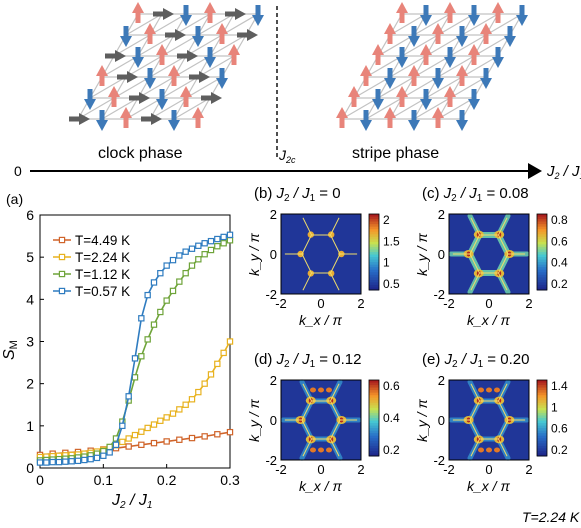 This screenshot has height=528, width=581. What do you see at coordinates (230, 480) in the screenshot?
I see `x-tick-label: 0.3` at bounding box center [230, 480].